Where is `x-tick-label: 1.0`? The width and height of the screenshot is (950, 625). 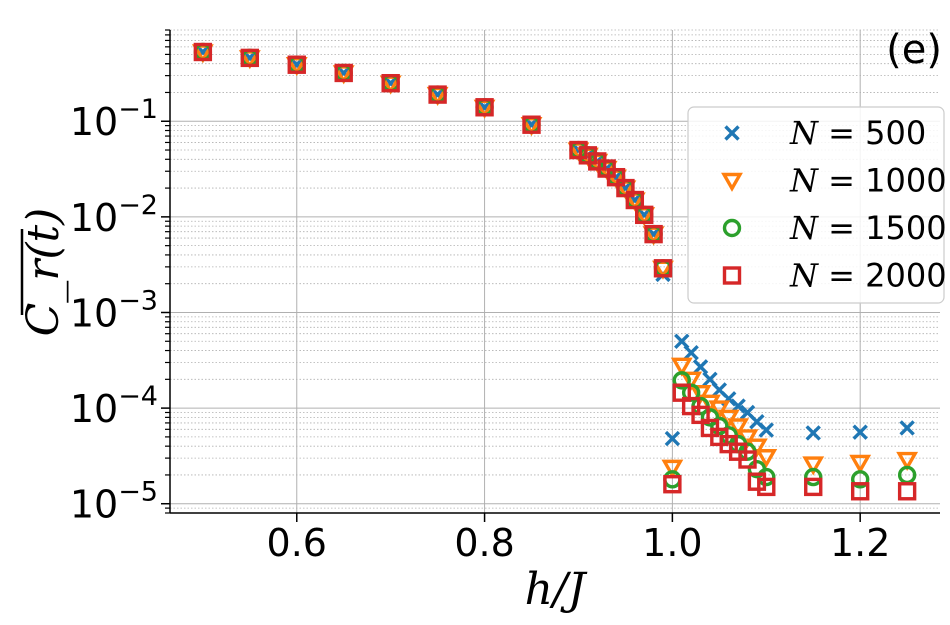
x-tick-label: 1.0 is located at coordinates (672, 543).